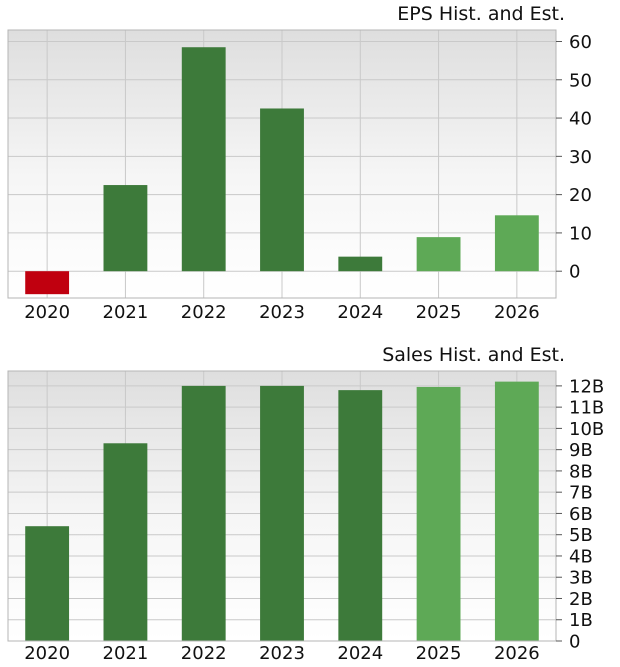 This screenshot has height=667, width=620. I want to click on sales-bar-2023, so click(282, 513).